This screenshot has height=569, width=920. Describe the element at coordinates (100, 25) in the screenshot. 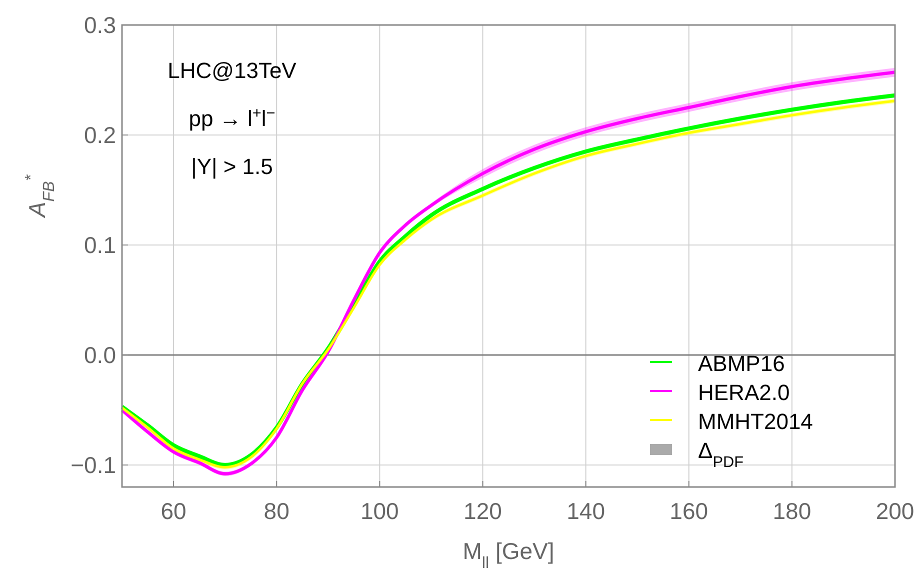

I see `y-tick-label: 0.3` at that location.